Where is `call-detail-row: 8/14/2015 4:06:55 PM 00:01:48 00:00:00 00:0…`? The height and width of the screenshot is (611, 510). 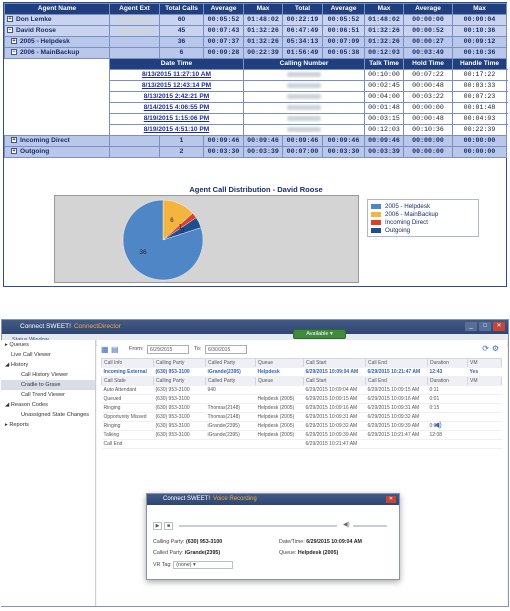
call-detail-row: 8/14/2015 4:06:55 PM 00:01:48 00:00:00 00:0… is located at coordinates (255, 108).